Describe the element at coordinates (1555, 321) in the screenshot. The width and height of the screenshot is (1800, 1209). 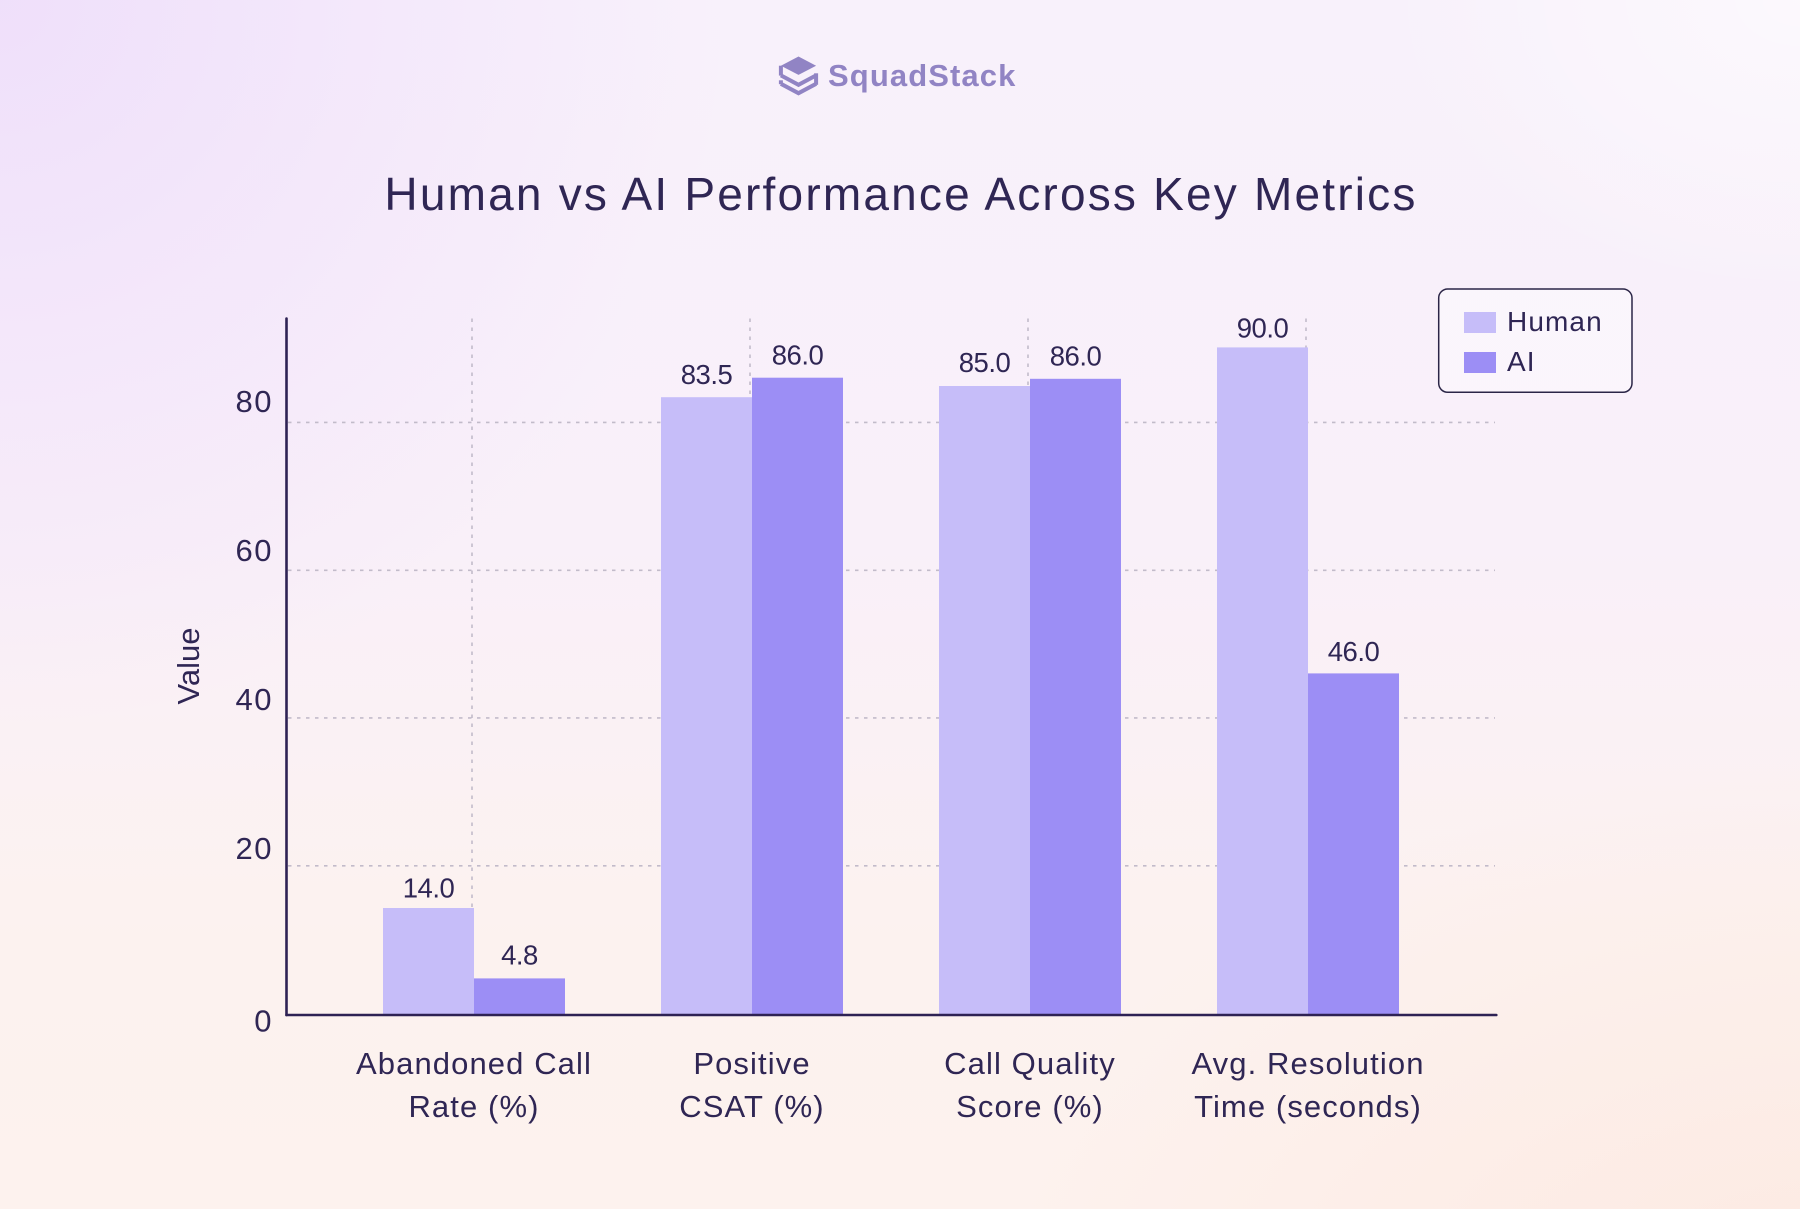
I see `svg-text: Human` at that location.